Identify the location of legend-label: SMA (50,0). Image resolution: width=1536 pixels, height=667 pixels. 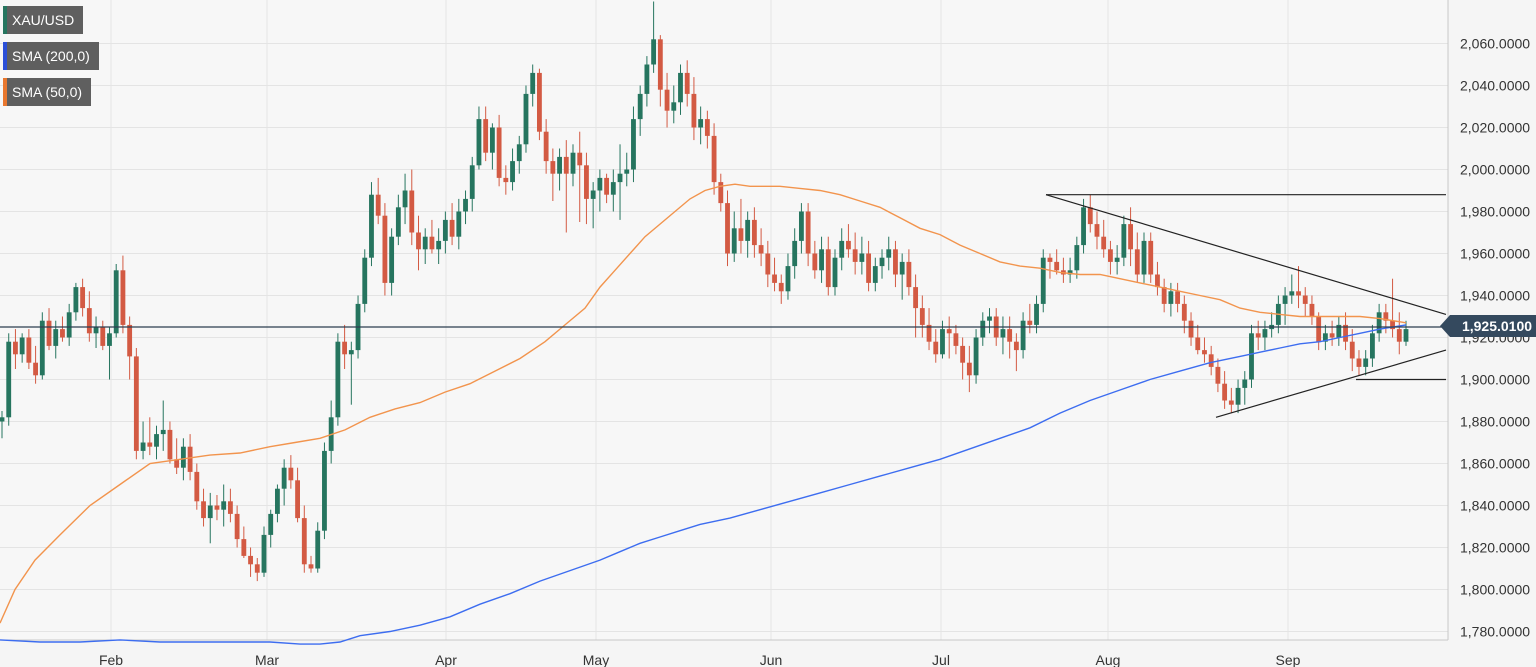
(47, 92).